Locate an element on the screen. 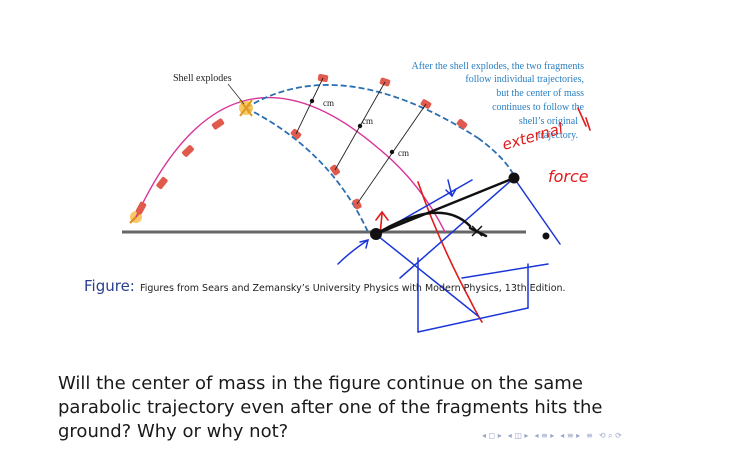 The image size is (755, 449). annotation-line: follow individual trajectories, is located at coordinates (524, 79).